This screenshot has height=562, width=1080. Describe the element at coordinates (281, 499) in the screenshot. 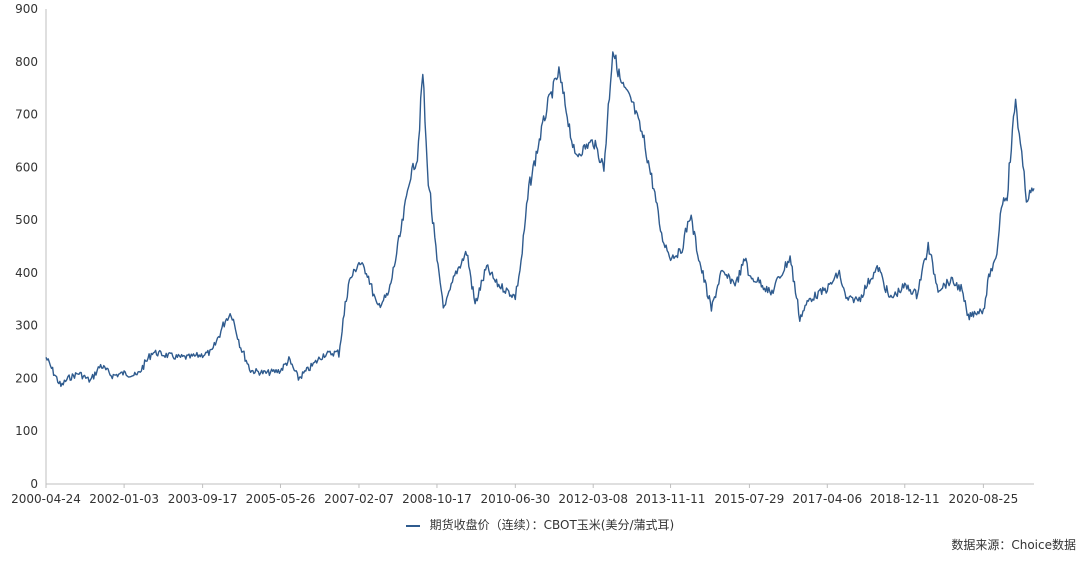

I see `x-tick-label: 2005-05-26` at that location.